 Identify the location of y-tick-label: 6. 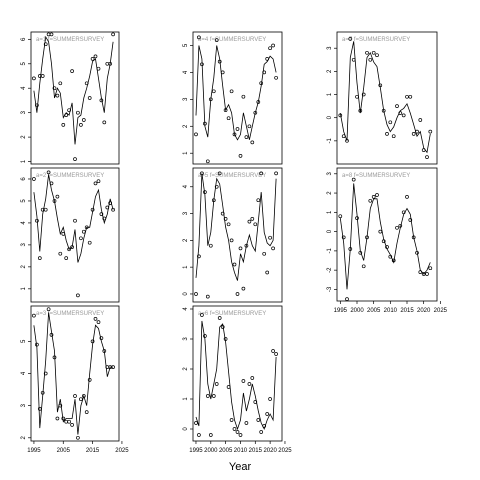
(24, 179).